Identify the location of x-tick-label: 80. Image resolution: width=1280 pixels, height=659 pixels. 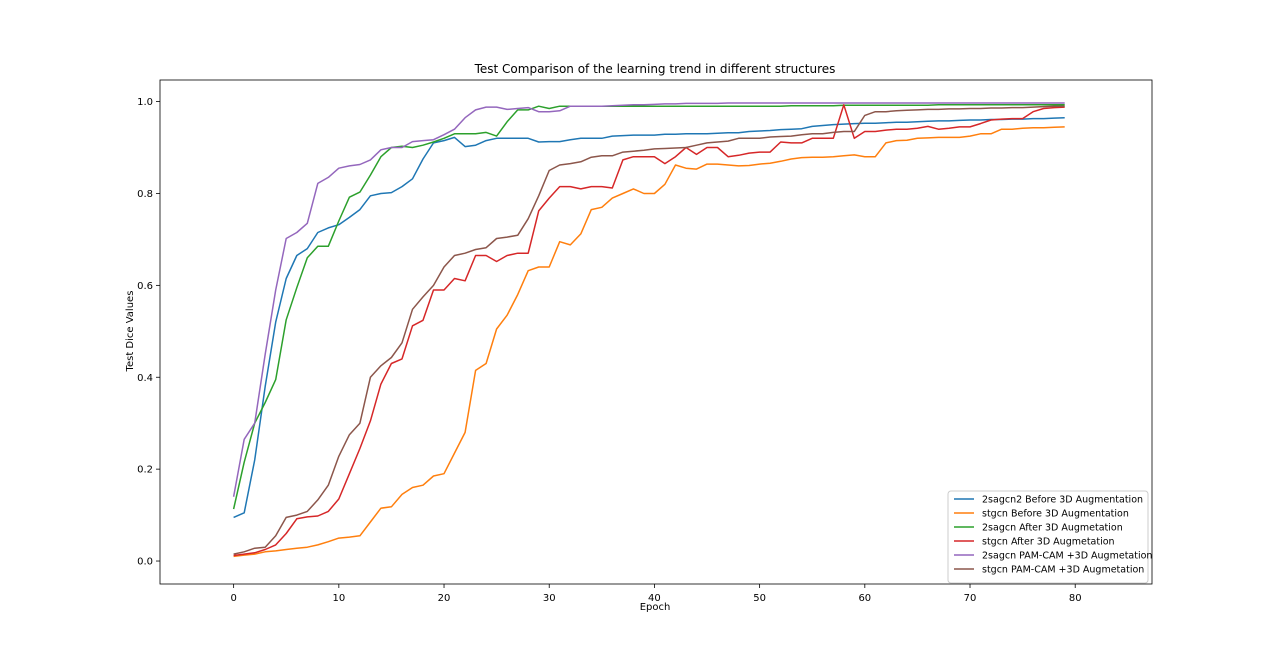
(1075, 598).